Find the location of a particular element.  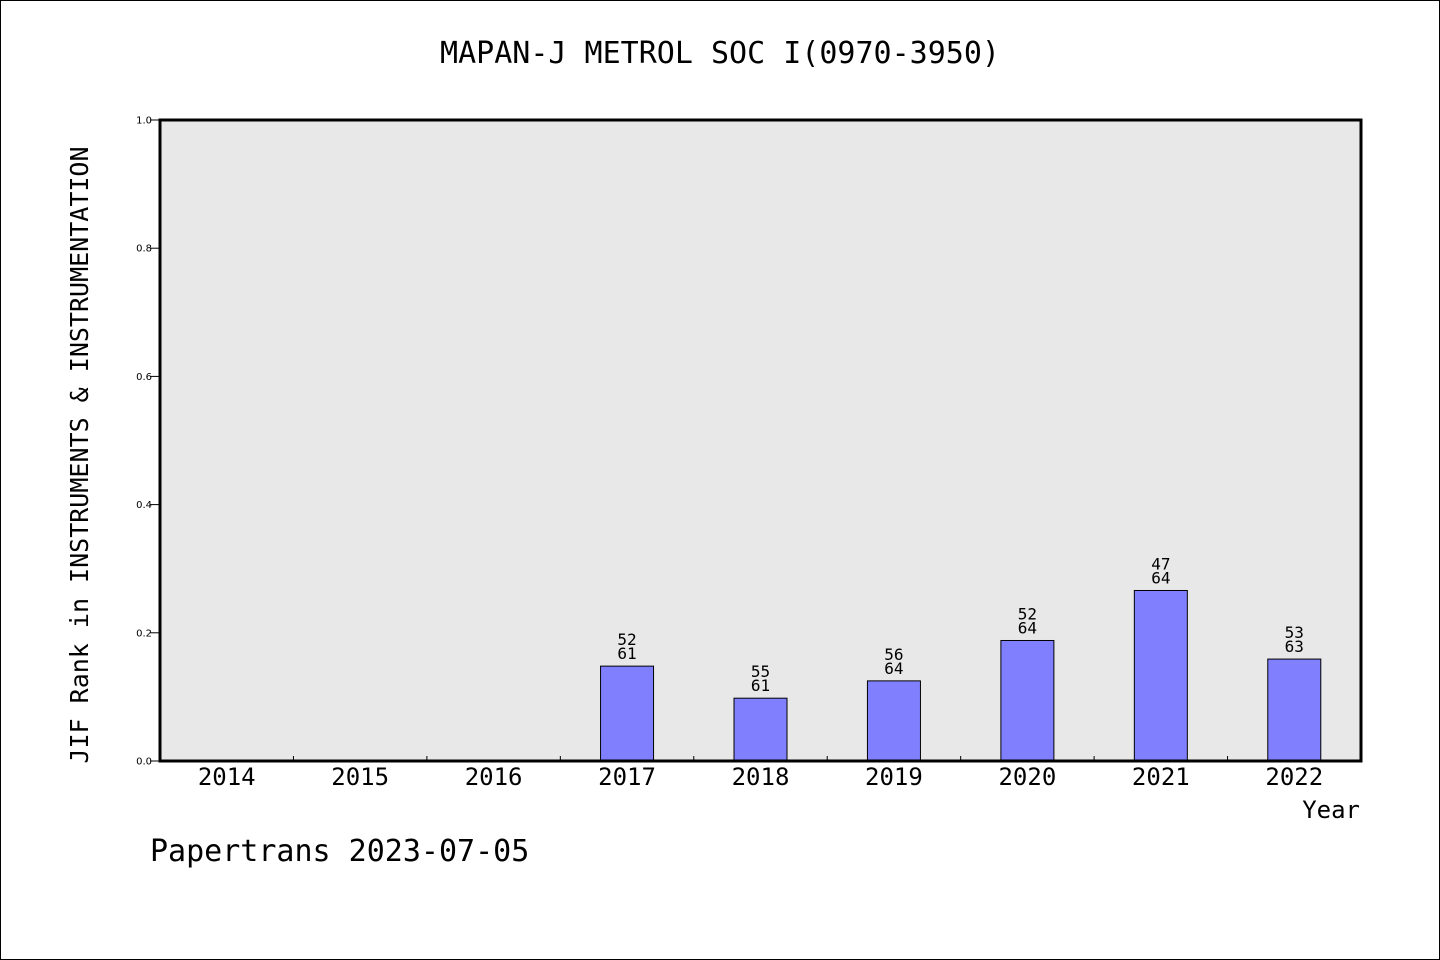

bar-rank-label: 53 is located at coordinates (1294, 632).